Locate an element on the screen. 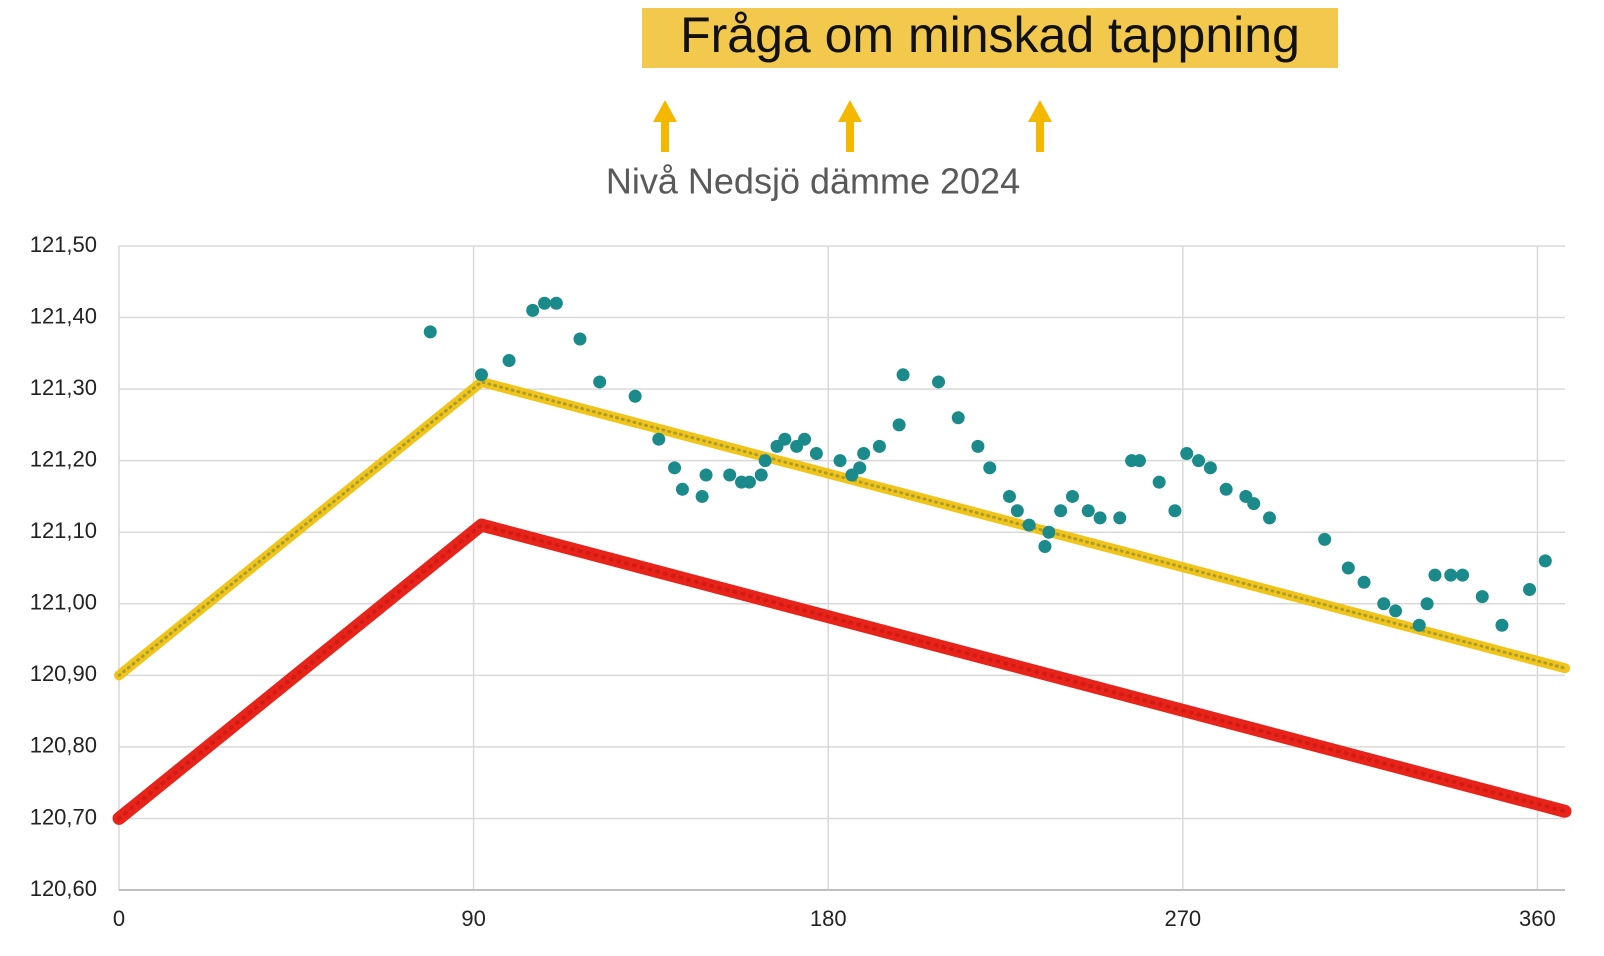 The image size is (1604, 956). y-tick-label: 121,20 is located at coordinates (63, 458).